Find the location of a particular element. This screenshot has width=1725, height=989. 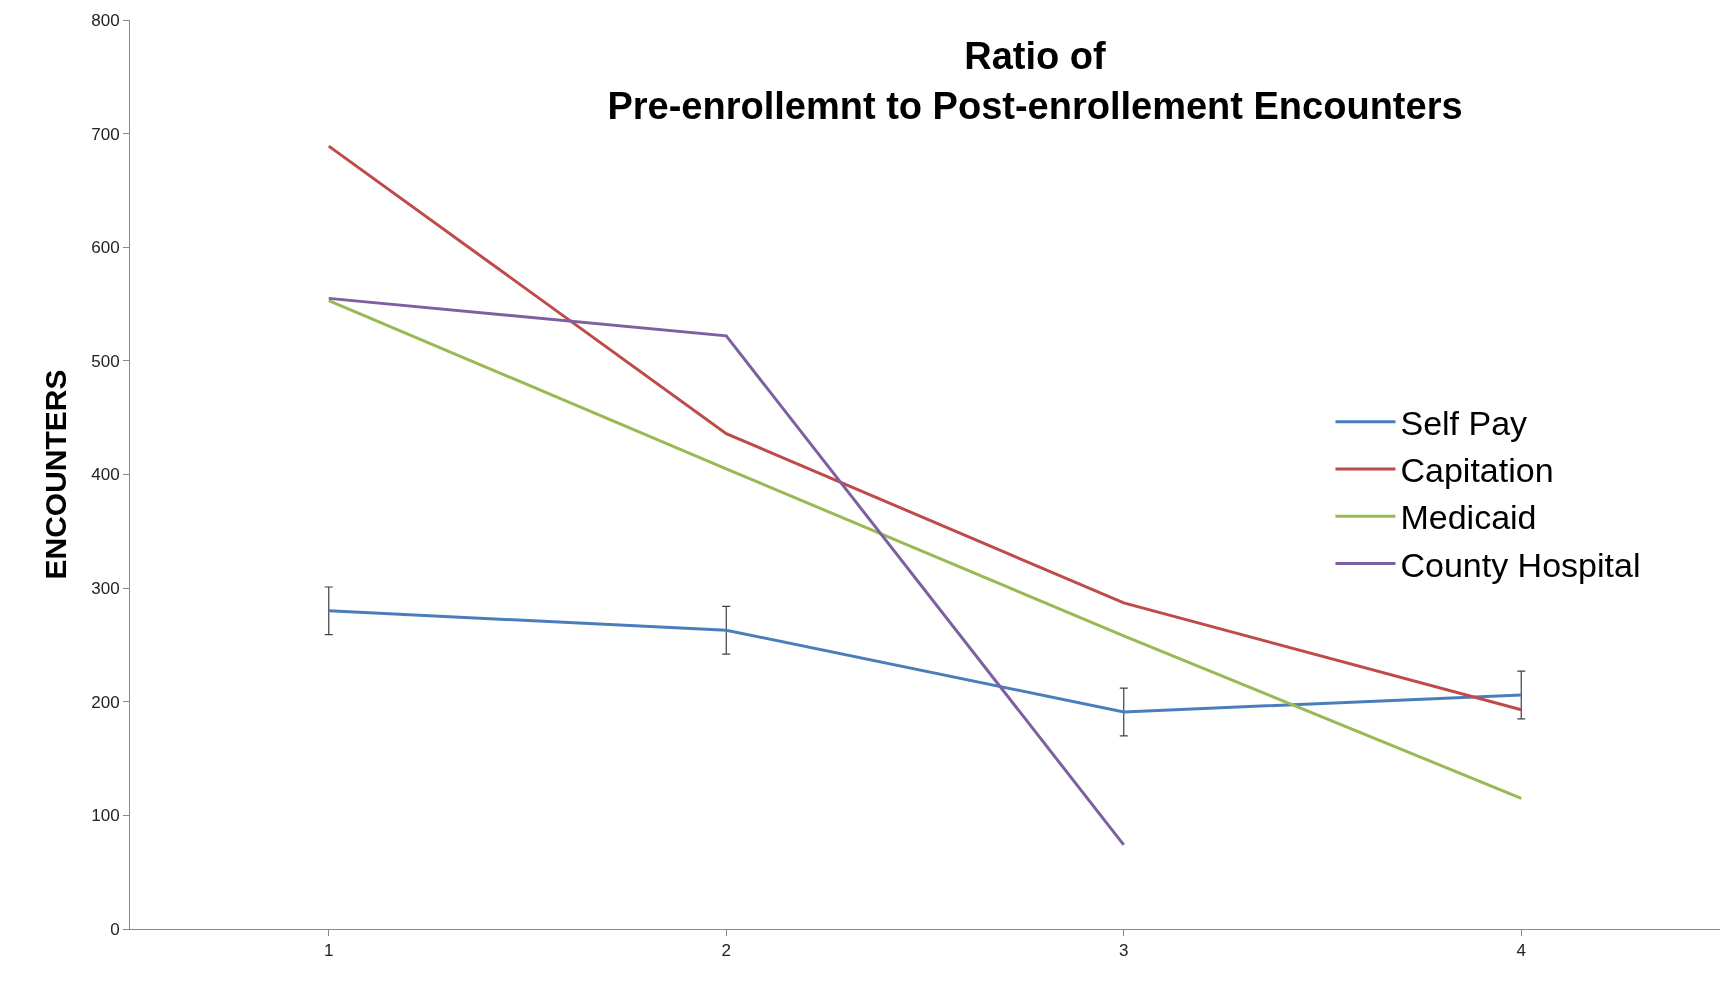

y-tick-label: 0 is located at coordinates (115, 929).